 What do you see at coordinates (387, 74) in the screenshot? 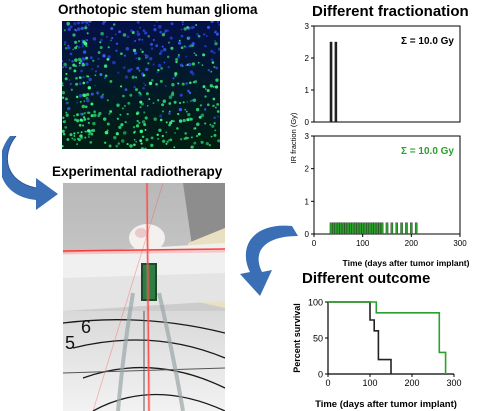
I see `fractionation-panel-frame` at bounding box center [387, 74].